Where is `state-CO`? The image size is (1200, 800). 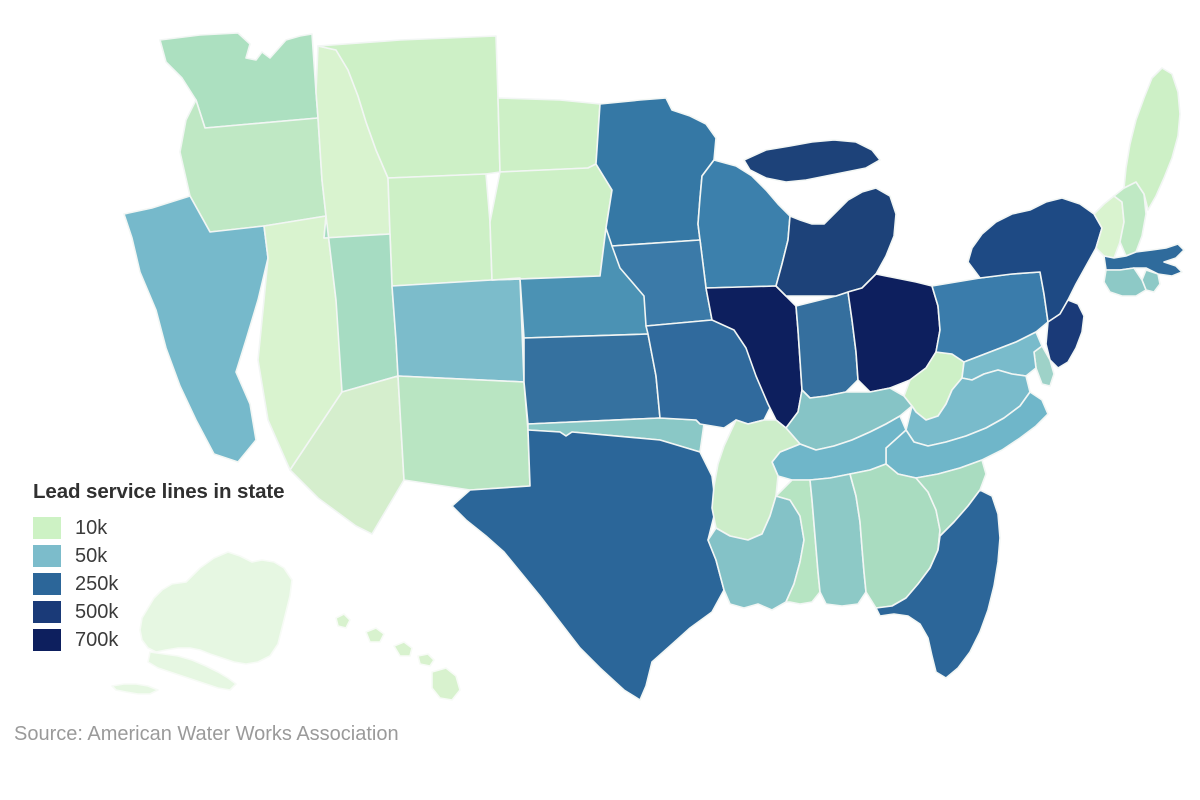 state-CO is located at coordinates (458, 330).